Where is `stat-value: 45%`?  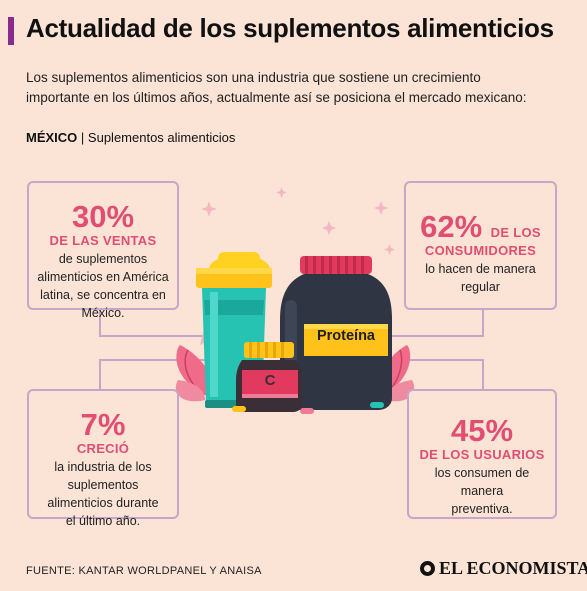 stat-value: 45% is located at coordinates (482, 430).